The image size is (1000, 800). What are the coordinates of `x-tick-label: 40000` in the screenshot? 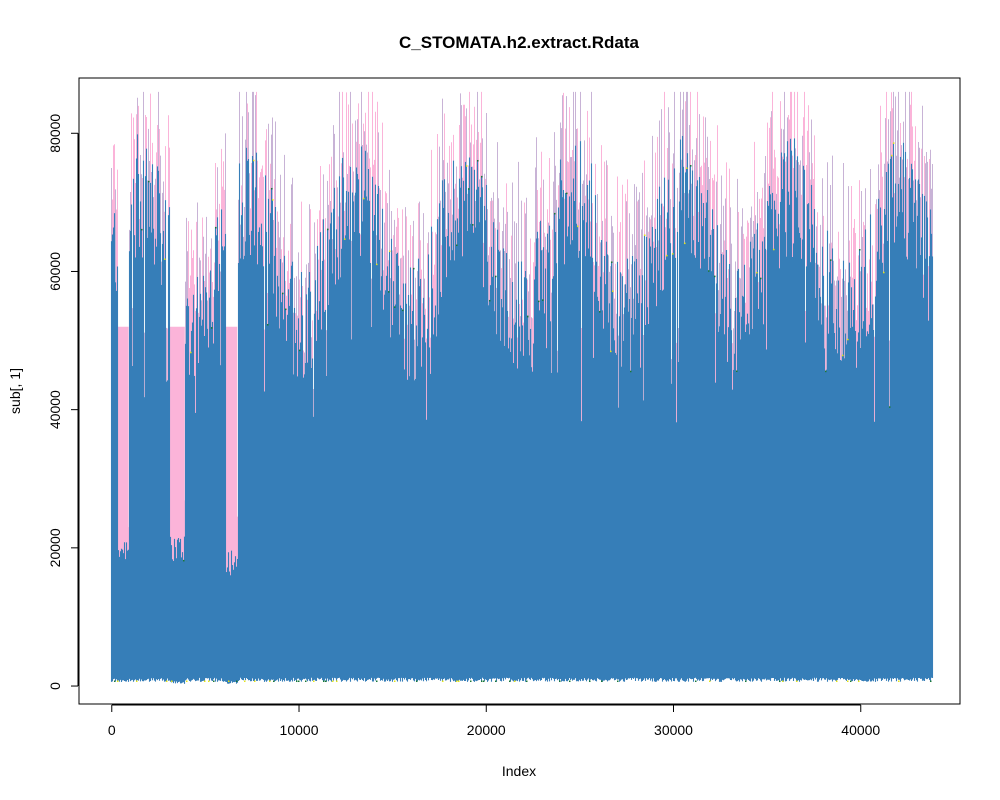 It's located at (860, 730).